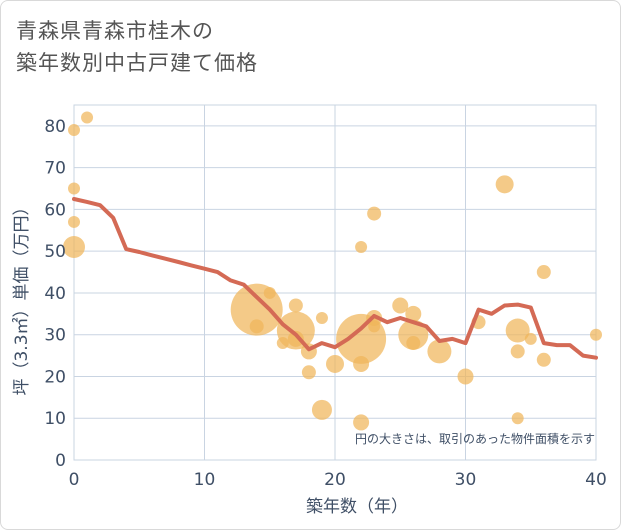  What do you see at coordinates (357, 507) in the screenshot?
I see `x-axis-label: 築年数（年）` at bounding box center [357, 507].